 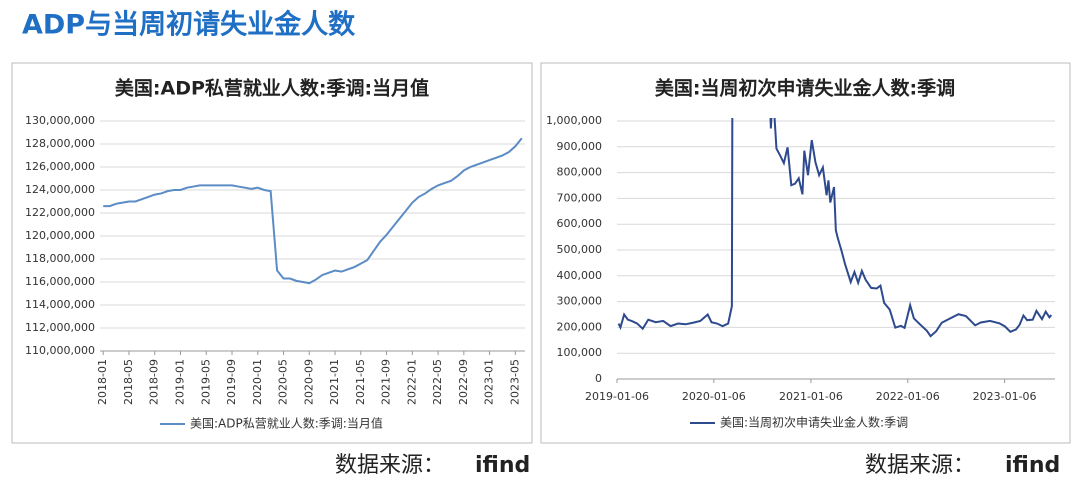 I want to click on y-tick-label: 300,000, so click(x=580, y=301).